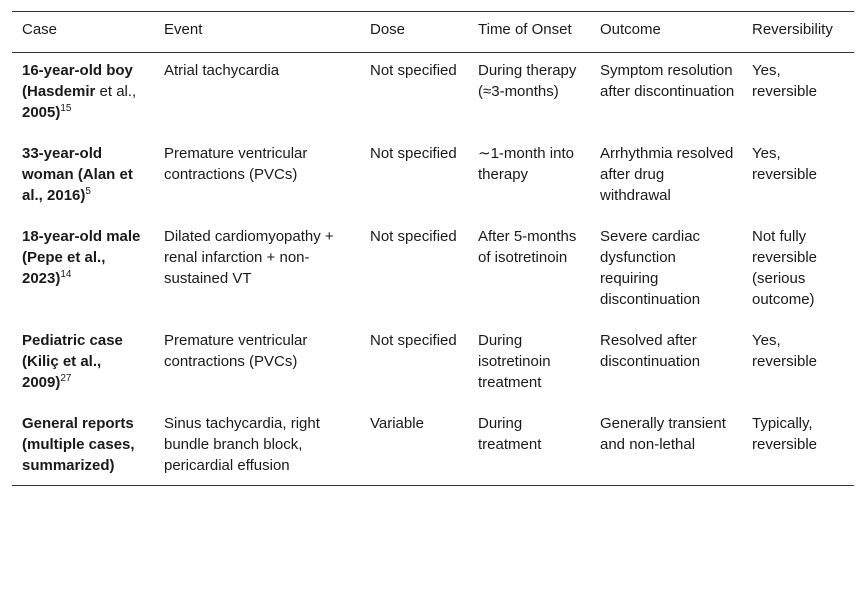 This screenshot has width=866, height=605. Describe the element at coordinates (529, 446) in the screenshot. I see `onset-cell: During treatment` at that location.